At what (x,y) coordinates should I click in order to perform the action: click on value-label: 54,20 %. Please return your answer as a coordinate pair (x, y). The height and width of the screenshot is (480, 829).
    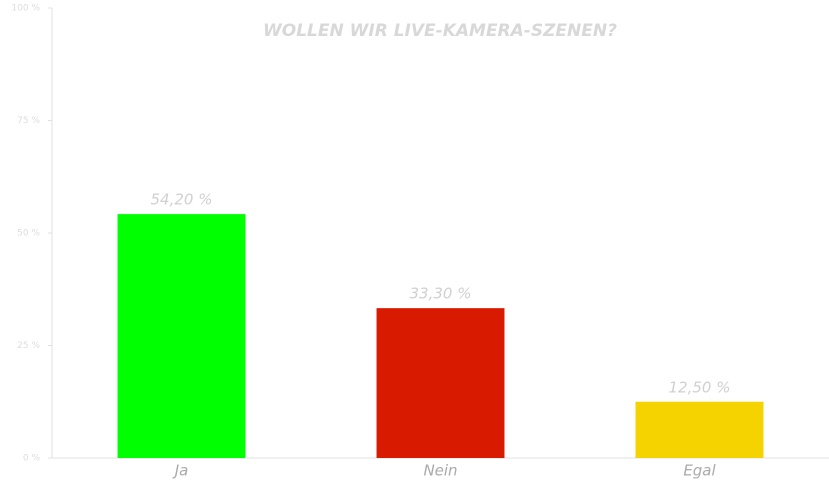
    Looking at the image, I should click on (182, 200).